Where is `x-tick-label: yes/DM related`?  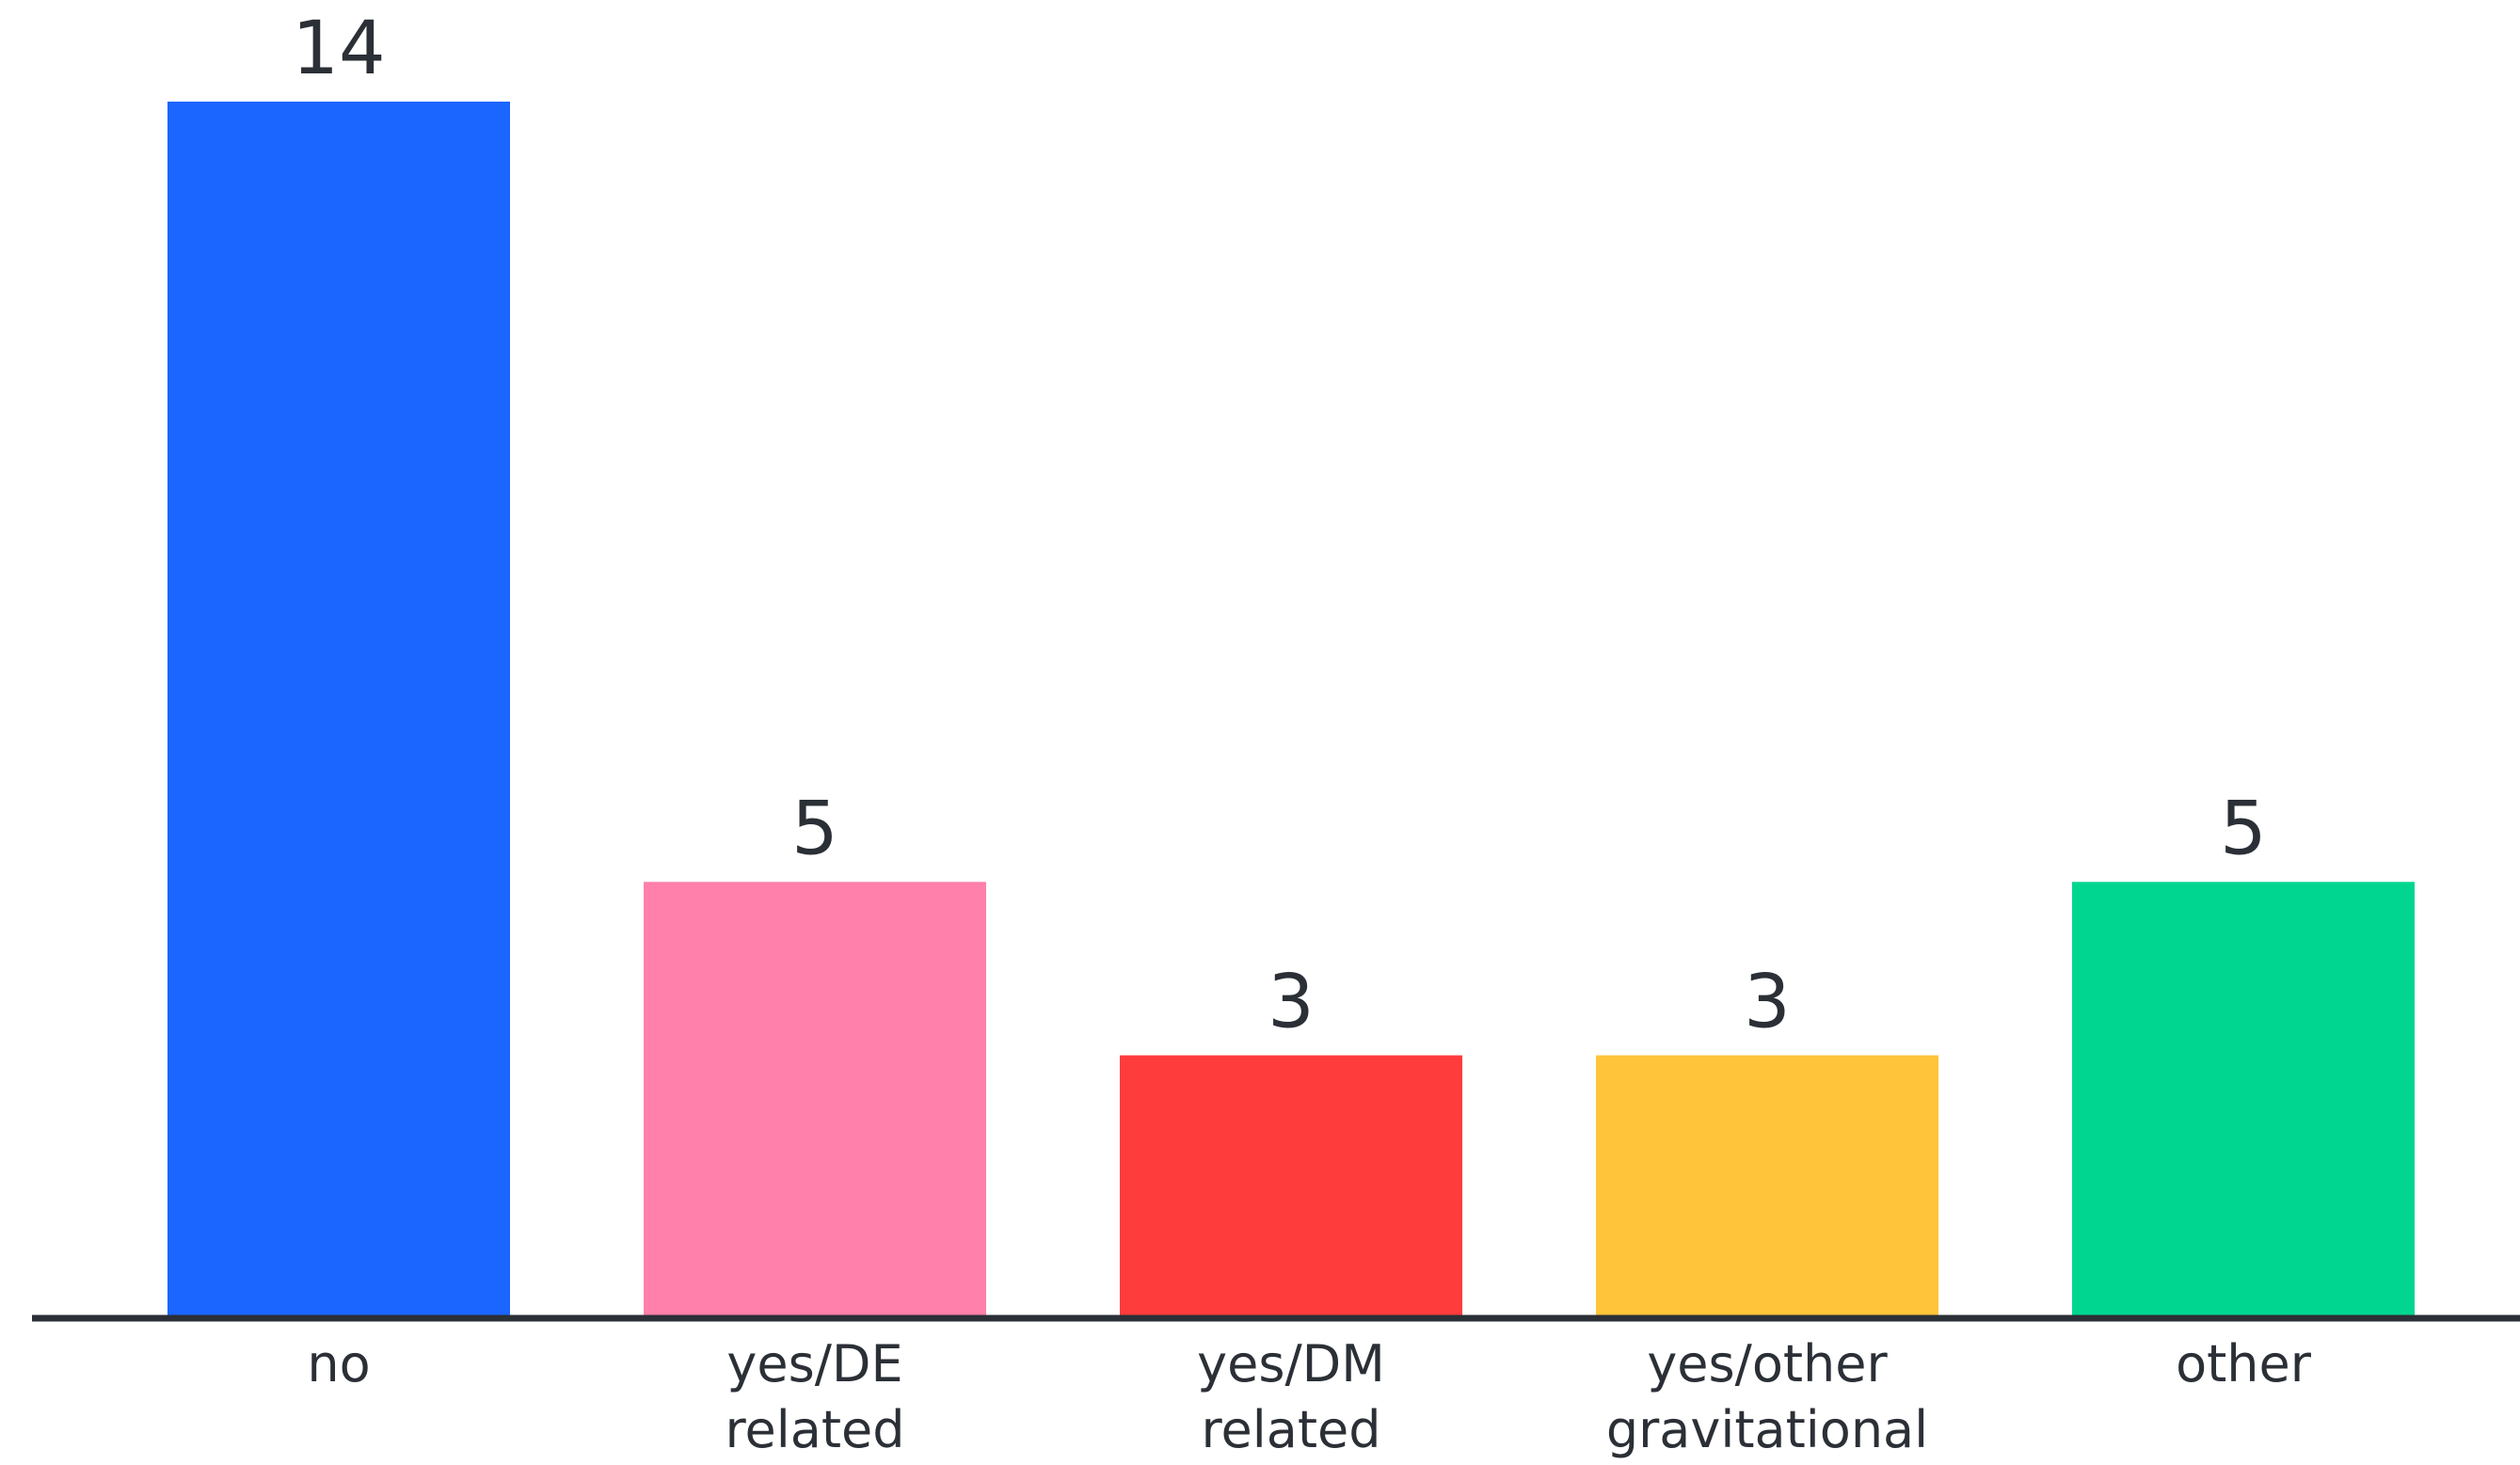 x-tick-label: yes/DM related is located at coordinates (1291, 1396).